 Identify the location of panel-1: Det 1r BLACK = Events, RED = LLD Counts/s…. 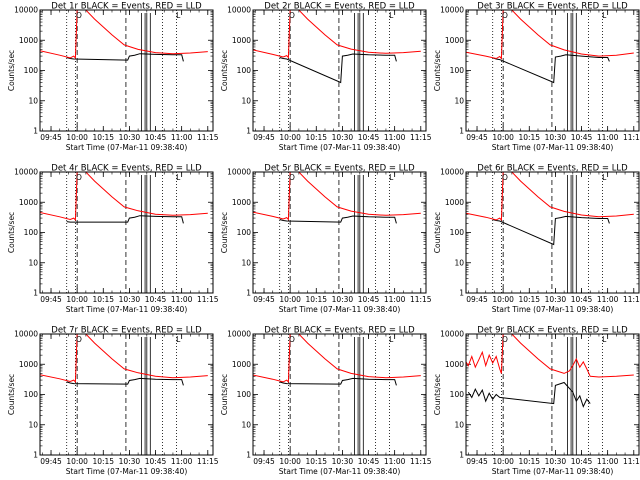
(113, 77).